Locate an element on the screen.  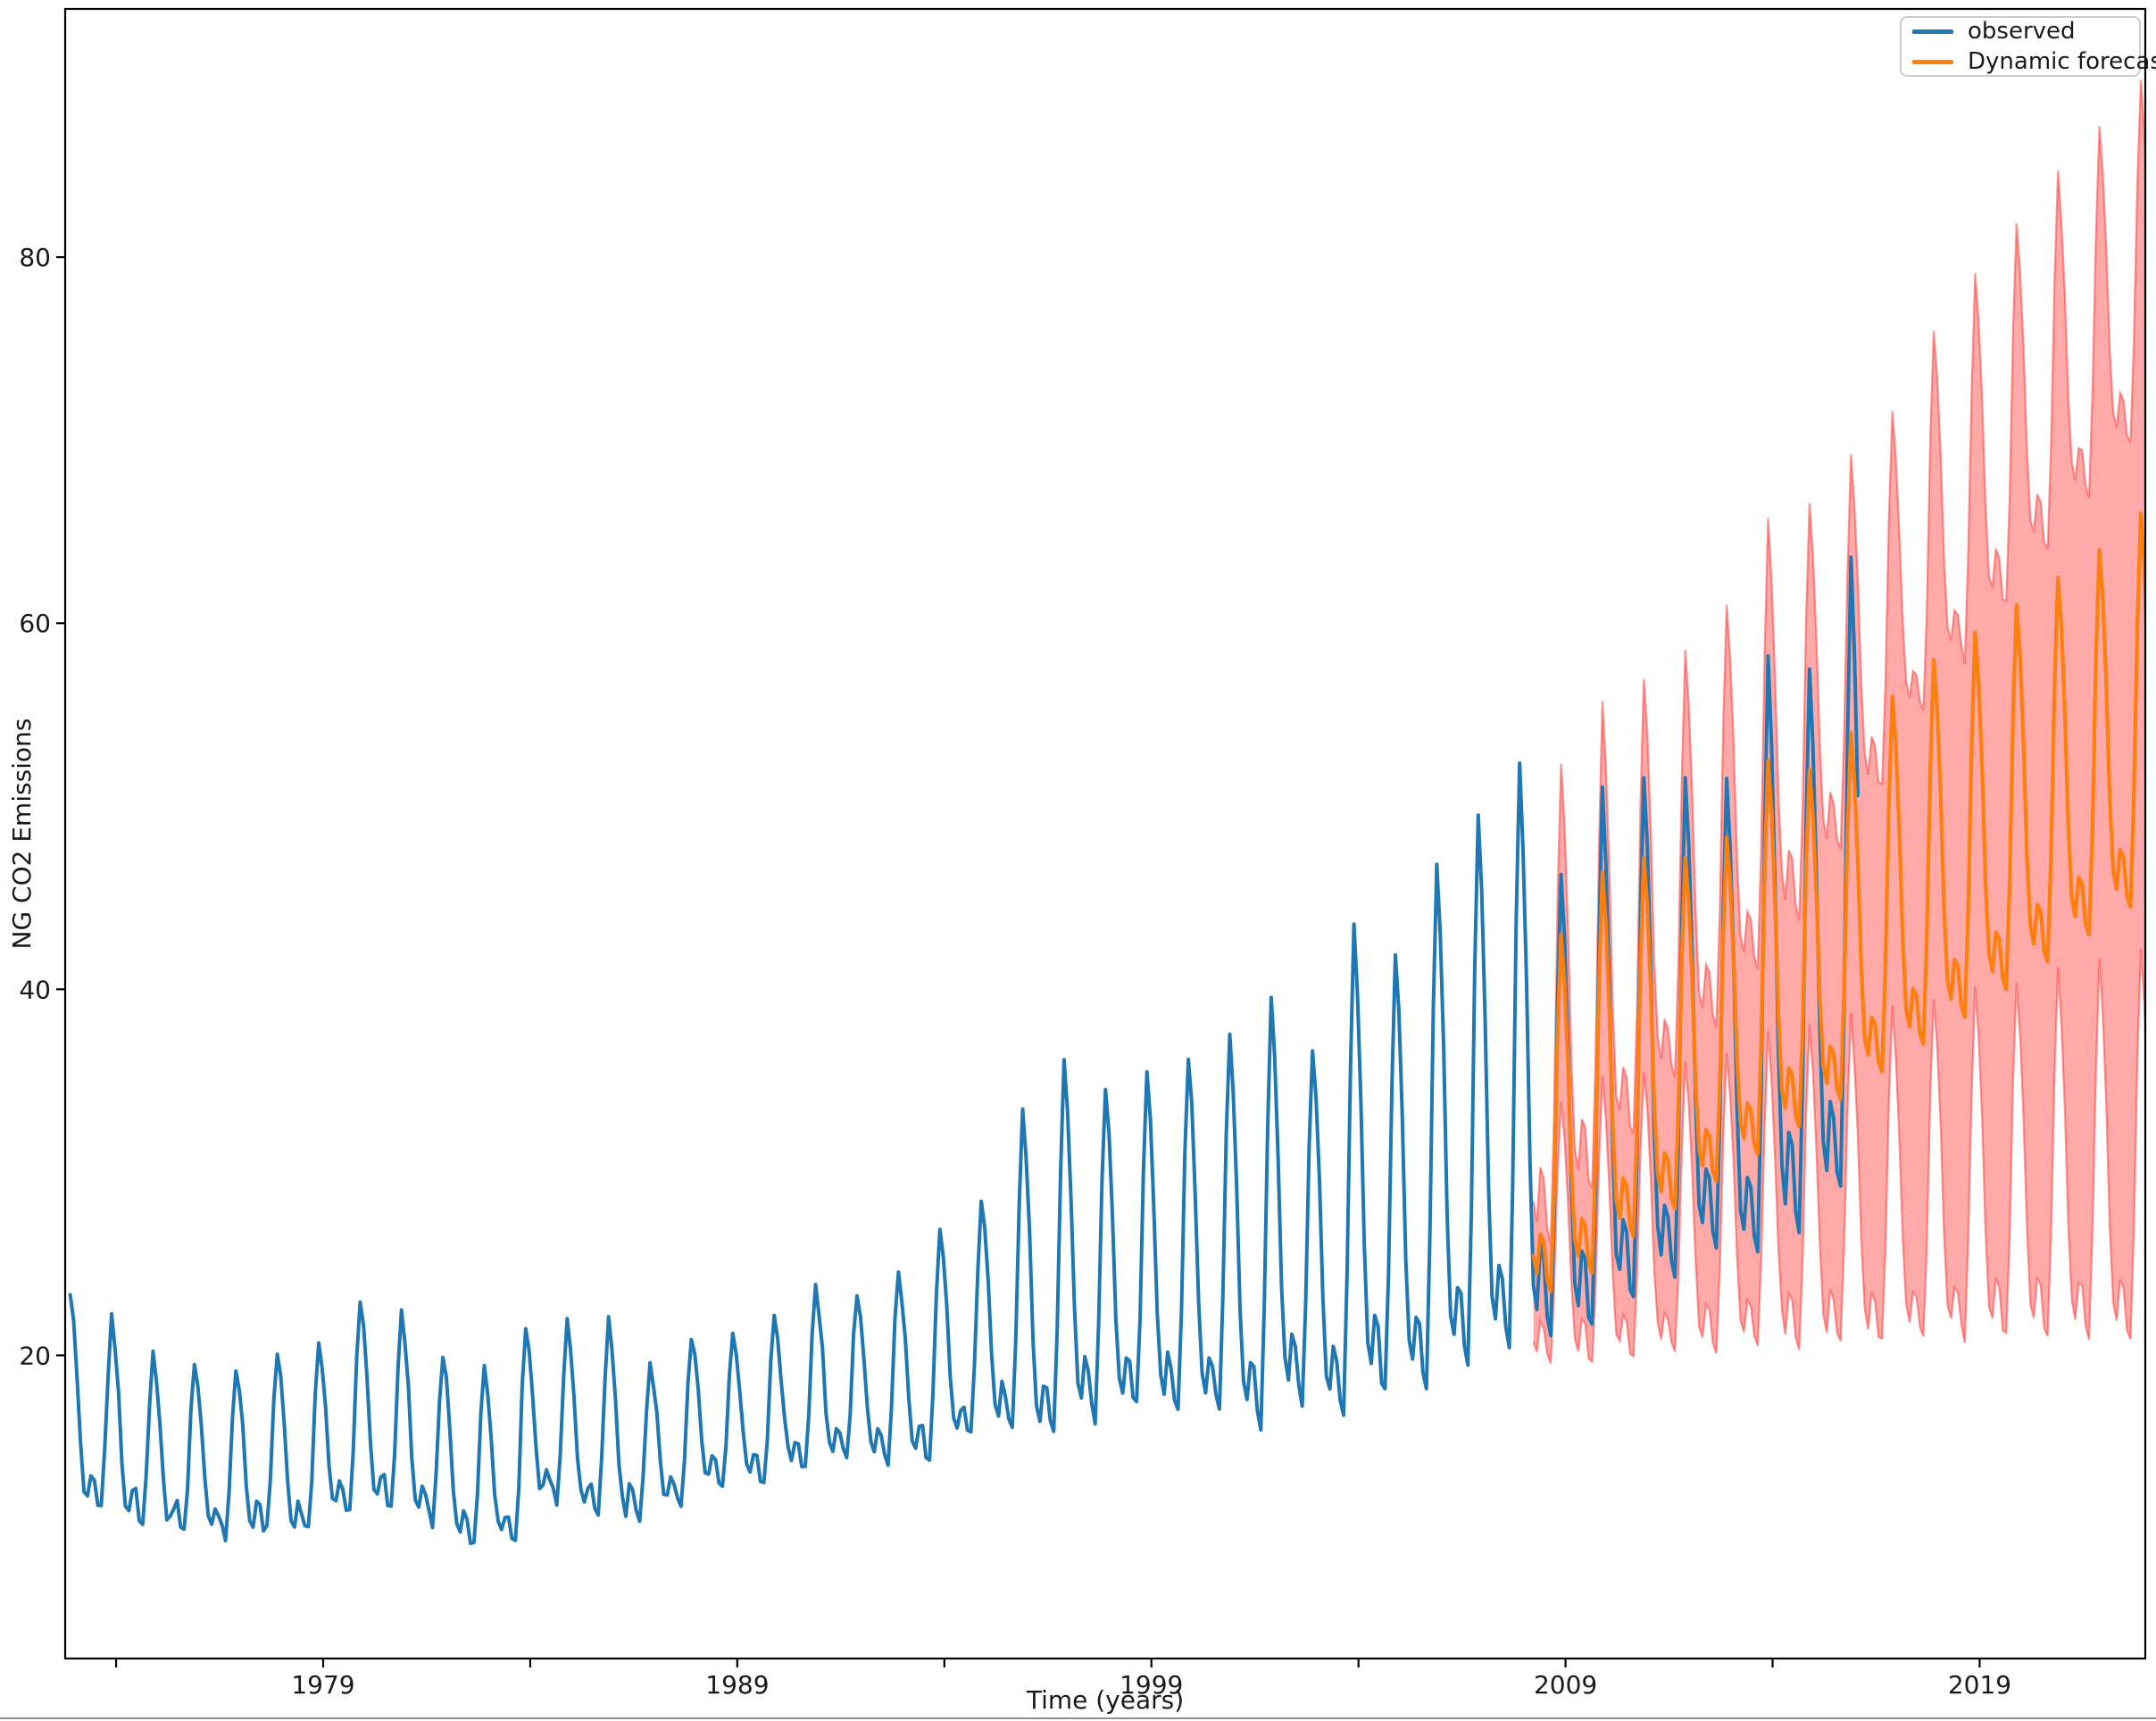
y-axis-label: NG CO2 Emissions is located at coordinates (22, 833).